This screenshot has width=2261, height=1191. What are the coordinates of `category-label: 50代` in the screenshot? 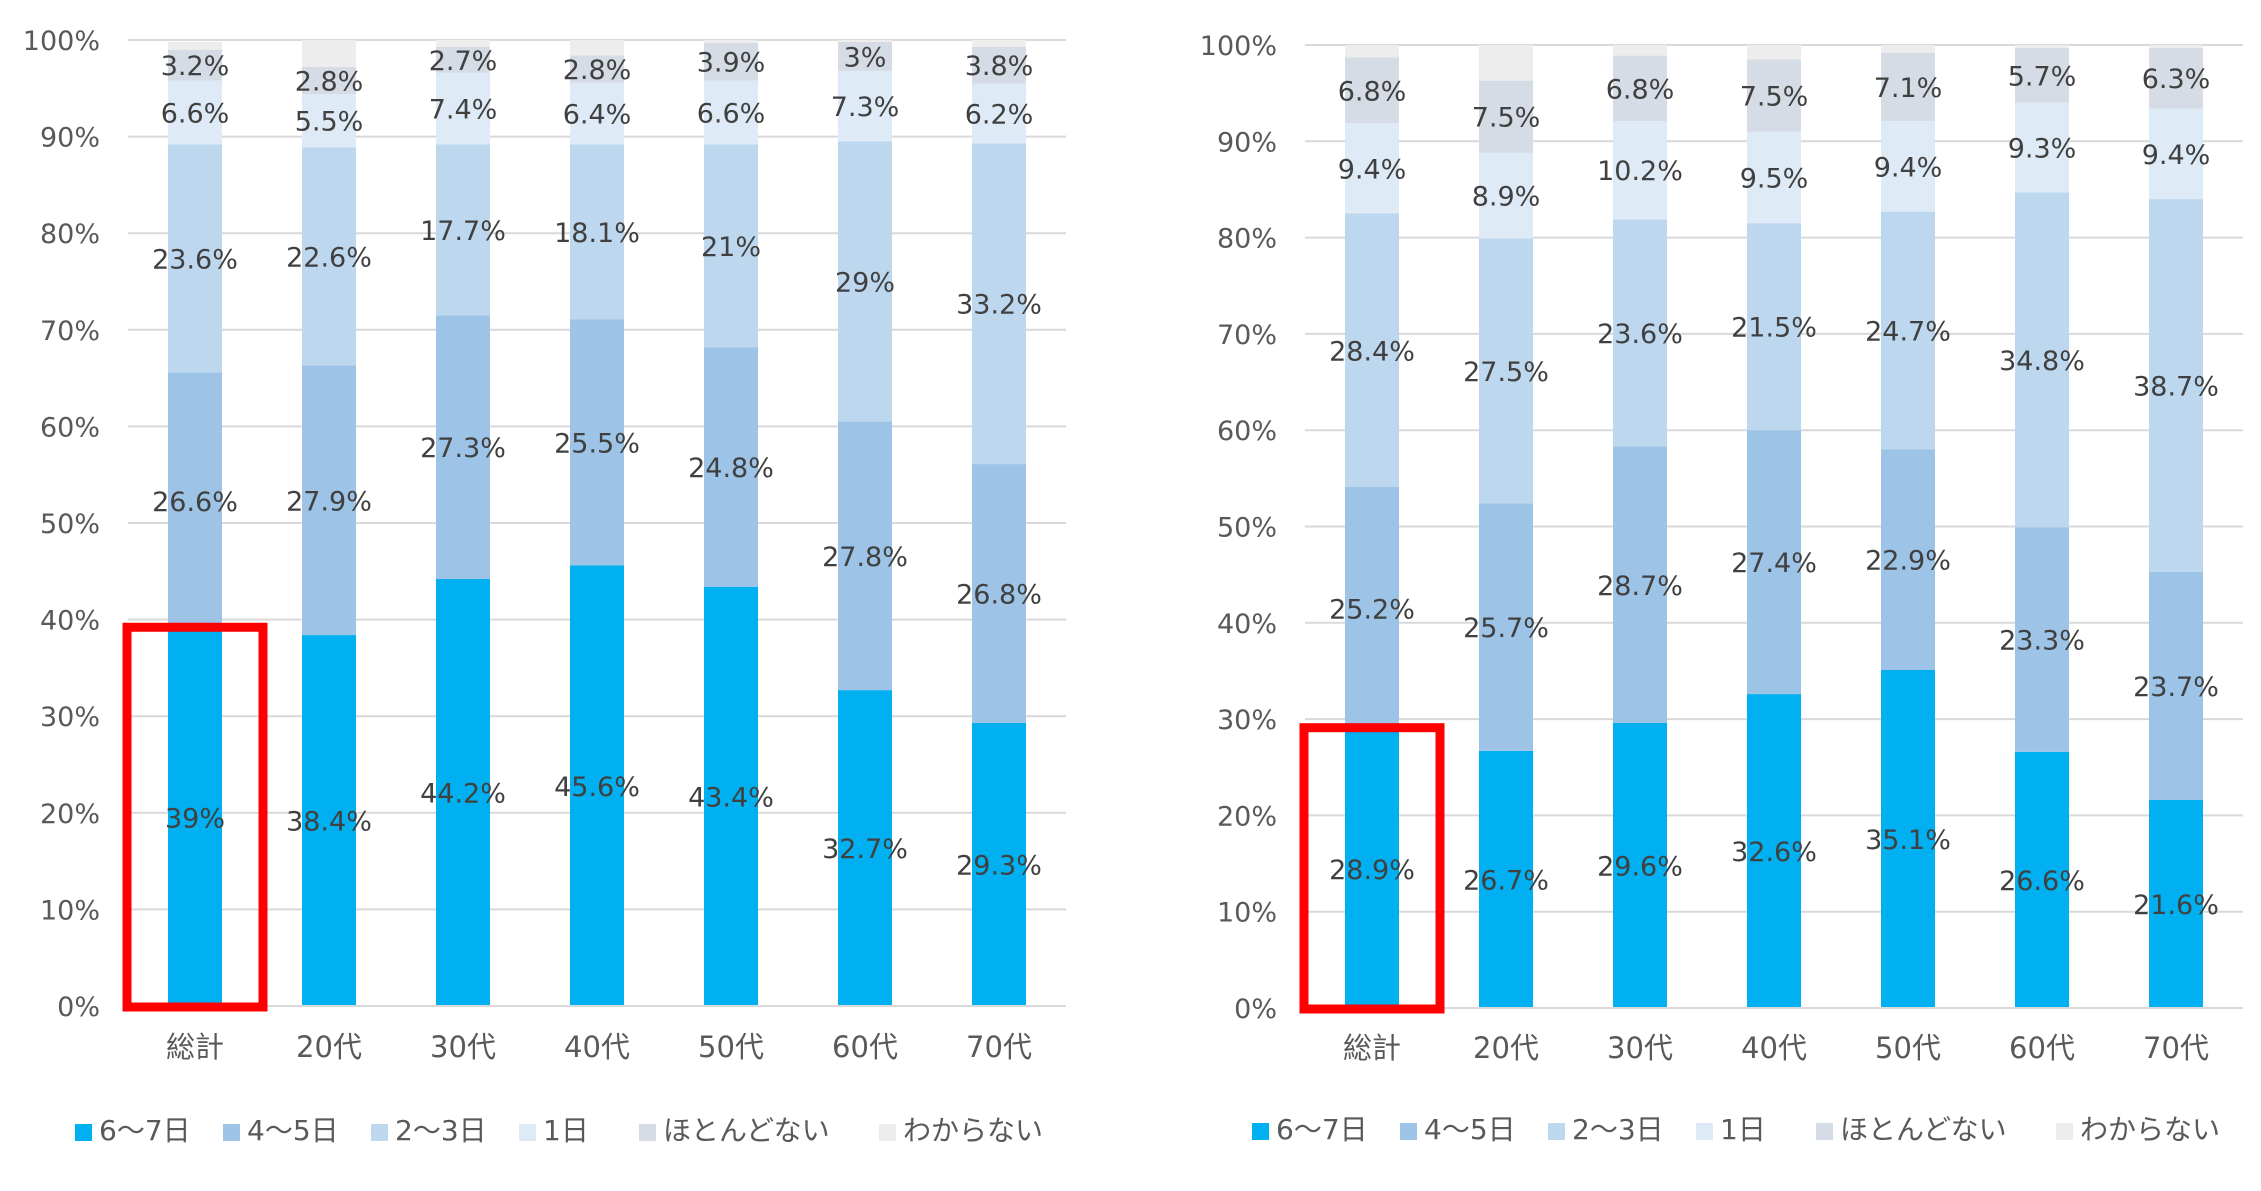 It's located at (1908, 1048).